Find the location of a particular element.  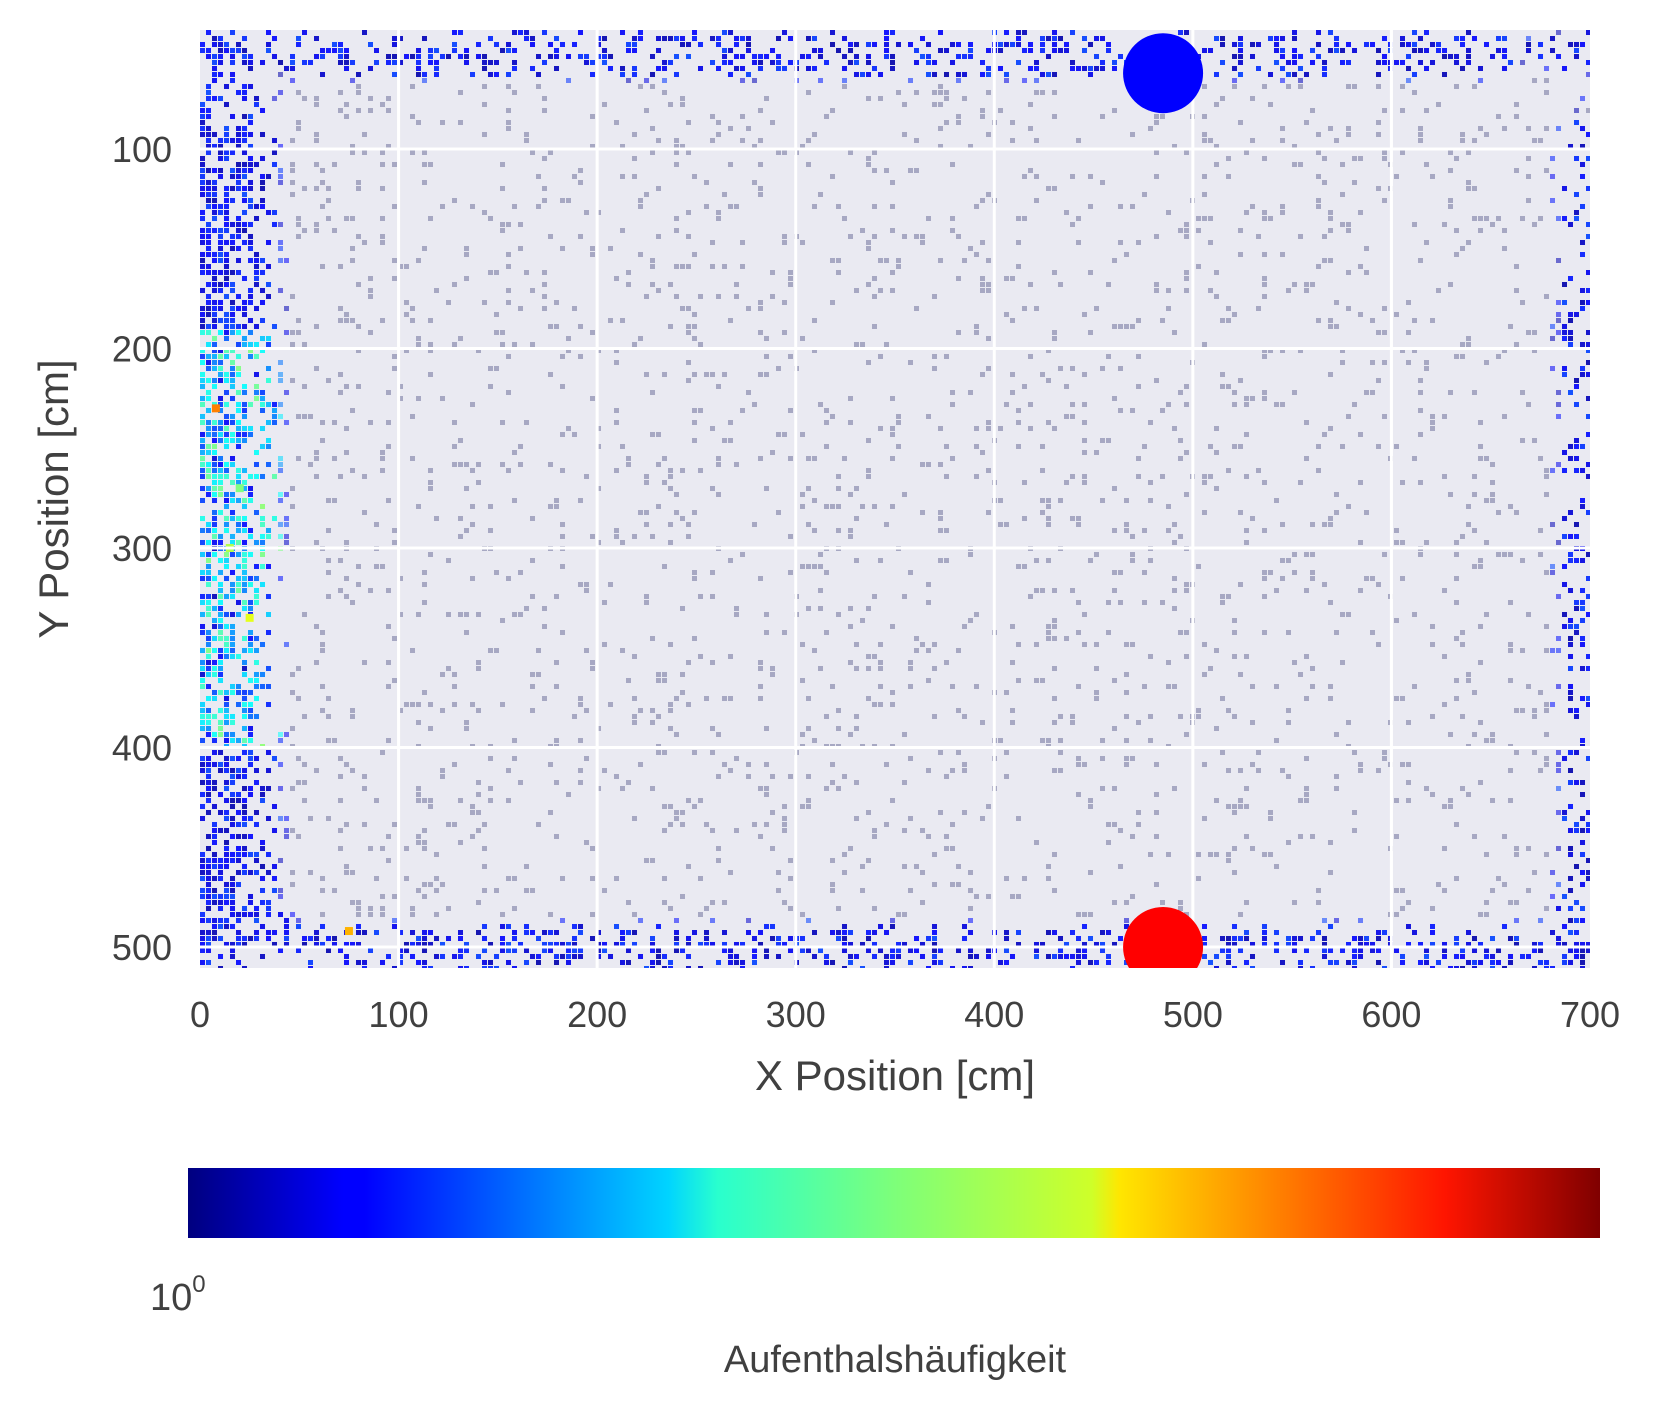

y-tick-label: 400 is located at coordinates (142, 748).